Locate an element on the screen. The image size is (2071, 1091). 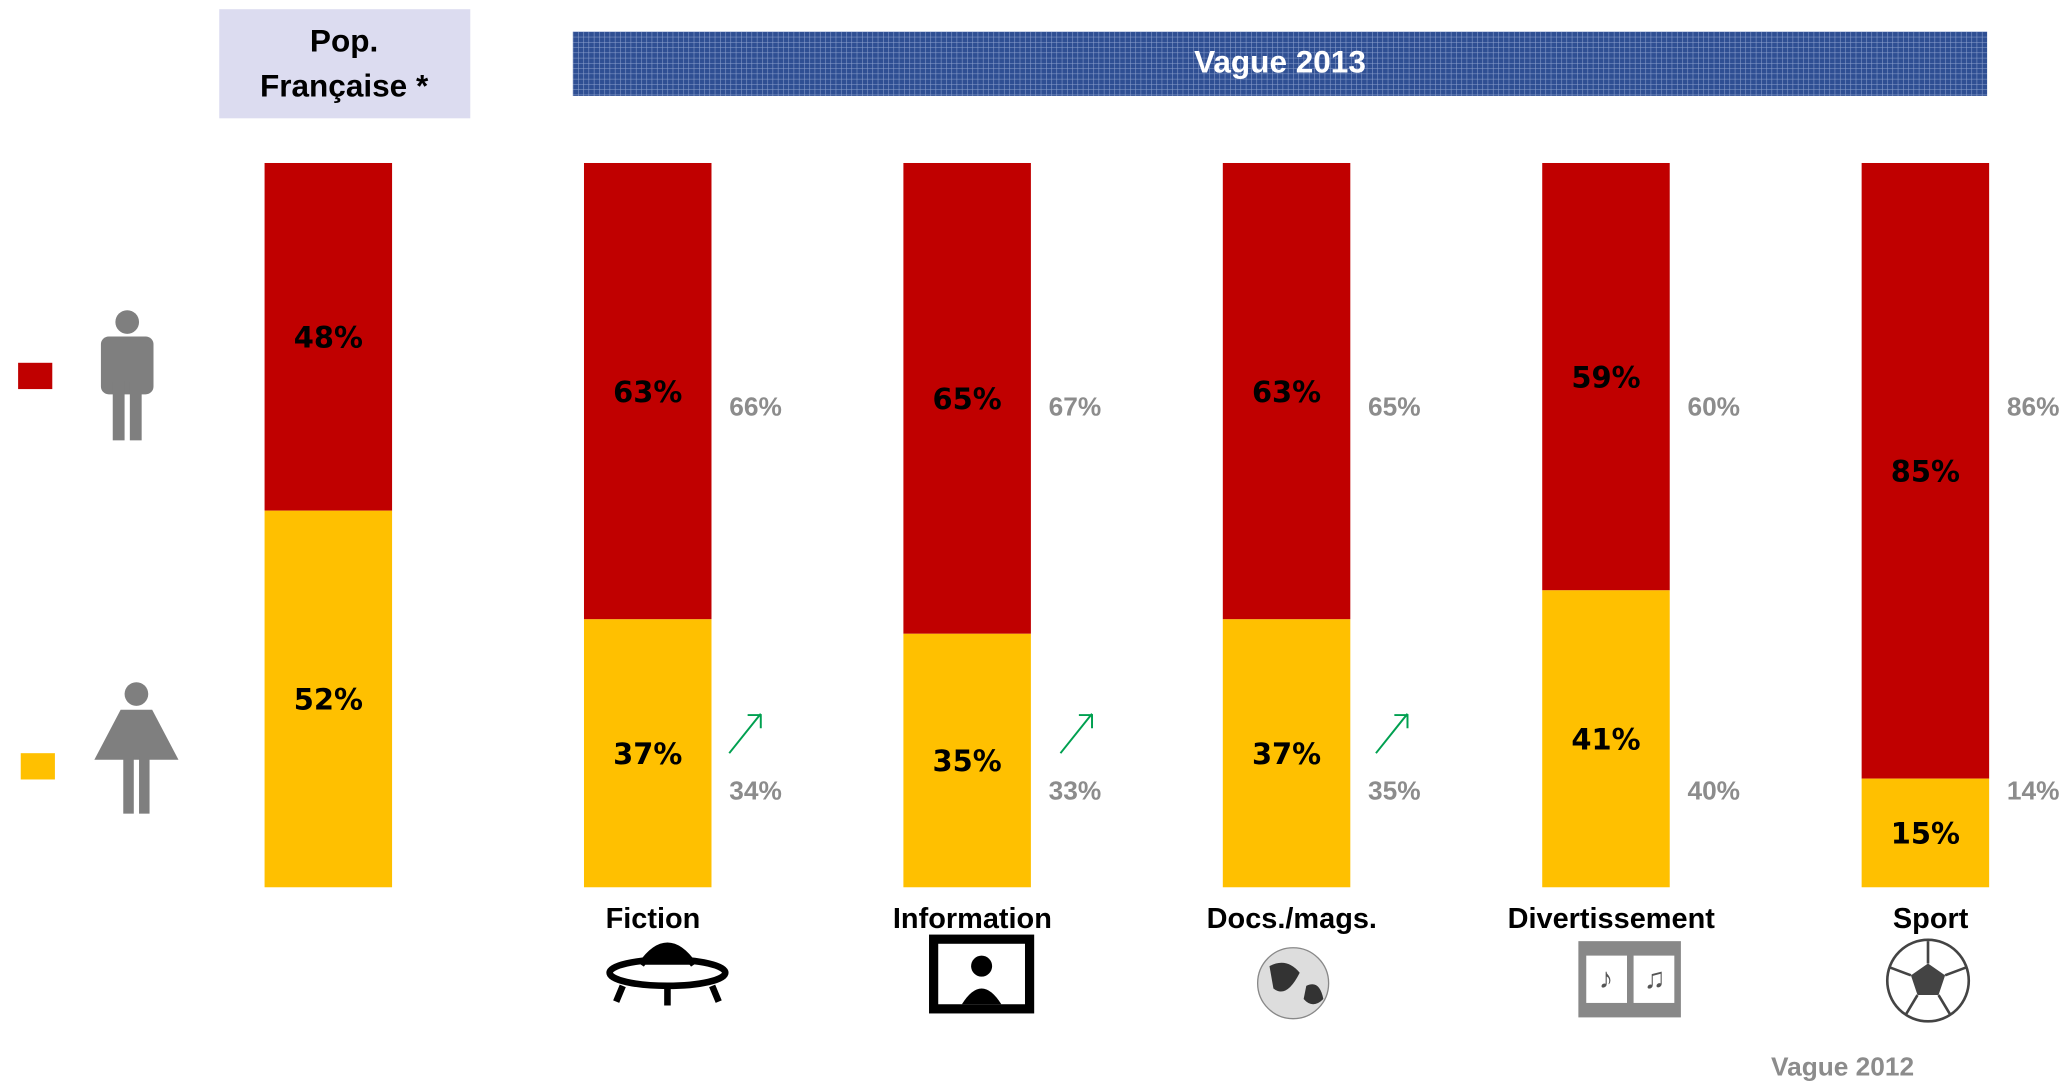
previous-value-label: 60% is located at coordinates (1713, 407).